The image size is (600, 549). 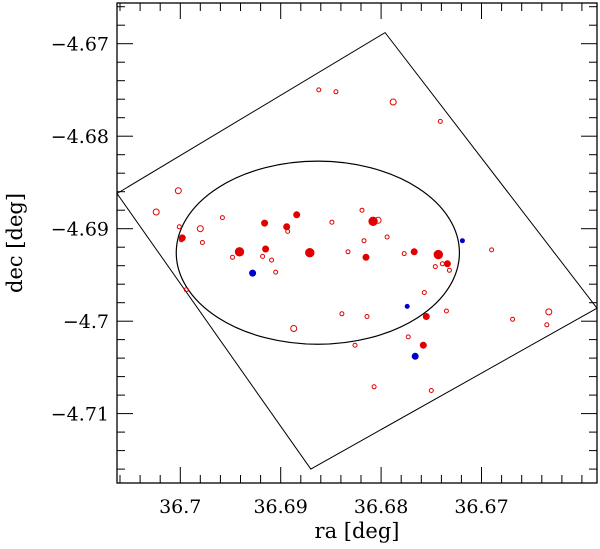 What do you see at coordinates (280, 507) in the screenshot?
I see `x-tick-label: 36.69` at bounding box center [280, 507].